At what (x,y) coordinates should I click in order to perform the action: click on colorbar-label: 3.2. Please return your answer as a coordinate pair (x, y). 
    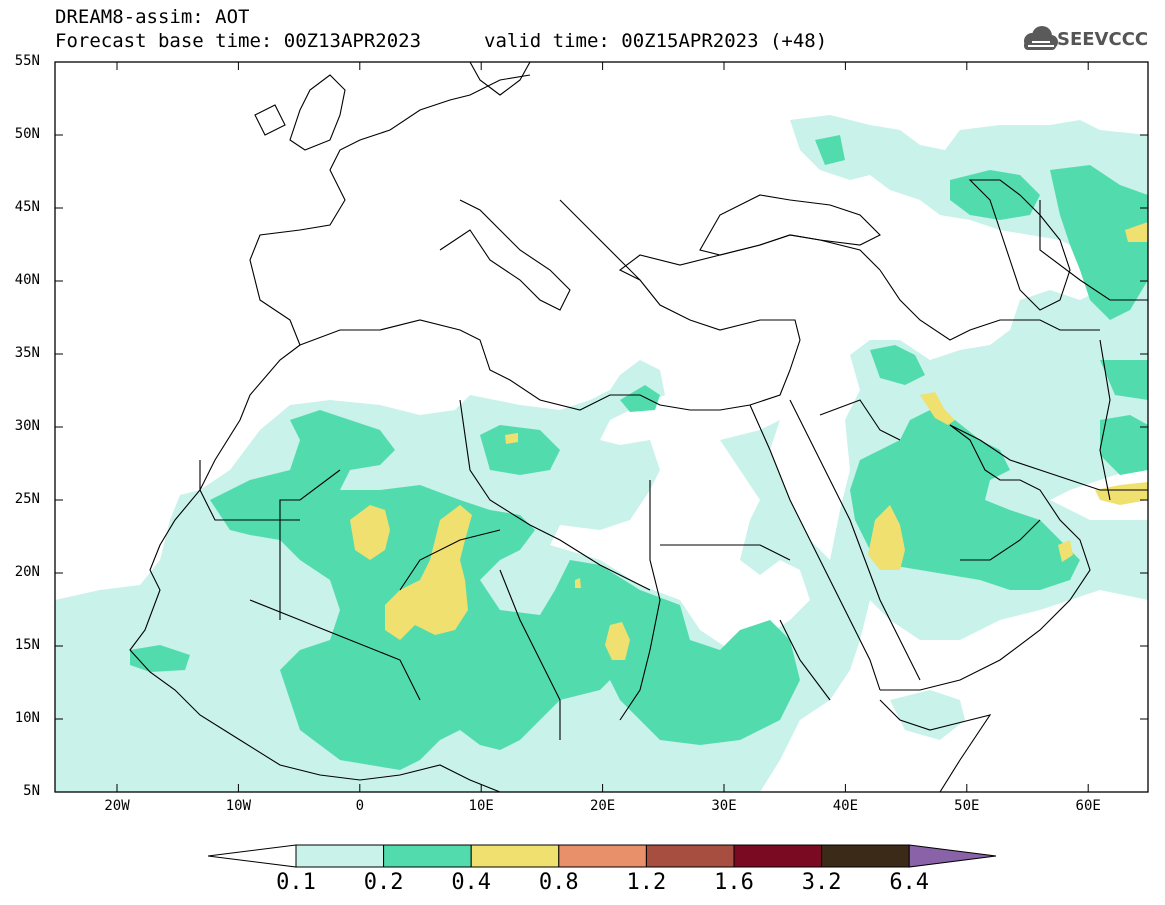
    Looking at the image, I should click on (821, 882).